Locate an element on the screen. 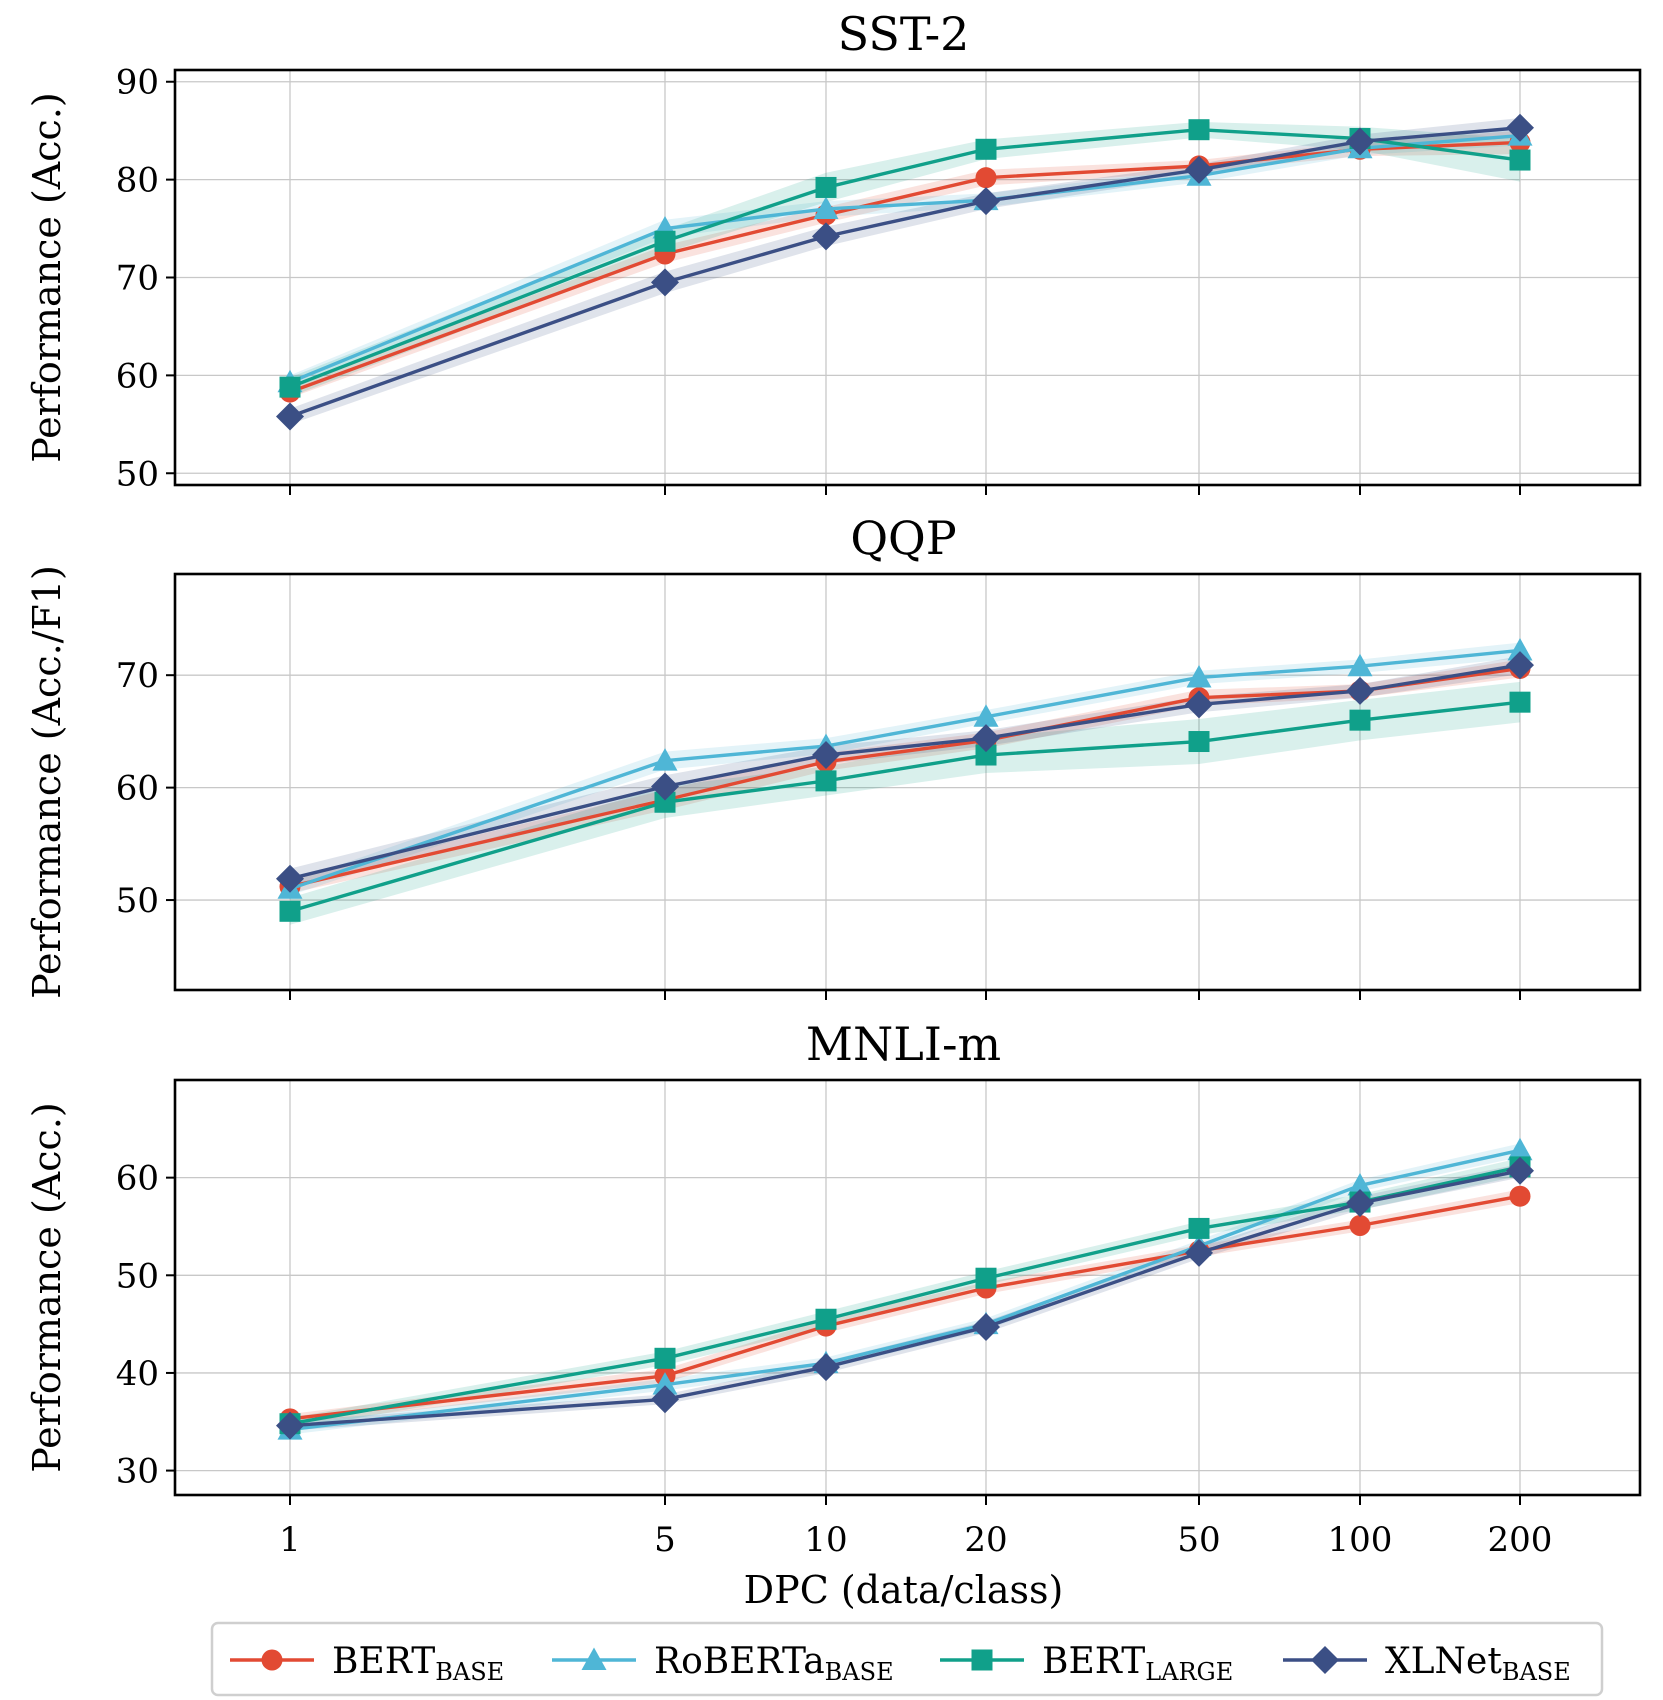 Image resolution: width=1663 pixels, height=1700 pixels. legend-label-main: RoBERTa is located at coordinates (739, 1661).